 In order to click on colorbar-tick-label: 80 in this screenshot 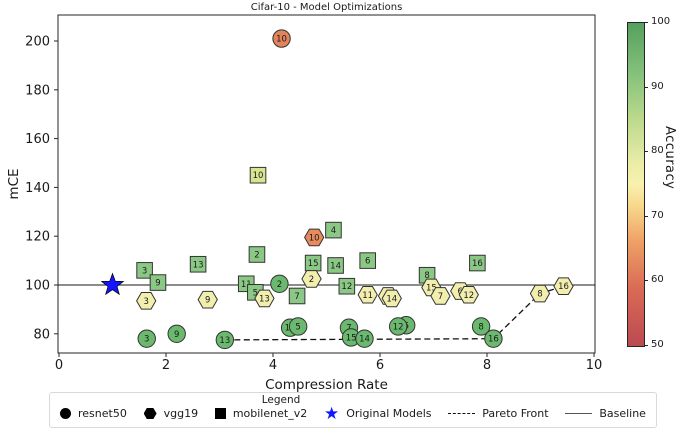, I will do `click(657, 151)`.